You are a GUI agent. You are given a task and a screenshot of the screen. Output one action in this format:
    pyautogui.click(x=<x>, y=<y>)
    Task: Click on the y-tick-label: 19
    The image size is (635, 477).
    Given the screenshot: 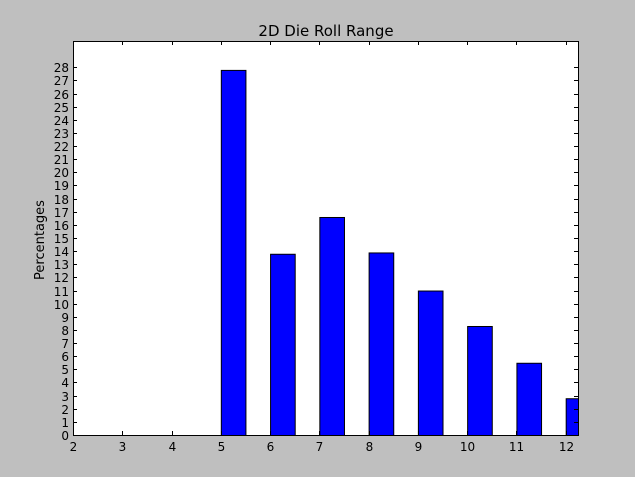 What is the action you would take?
    pyautogui.click(x=61, y=186)
    